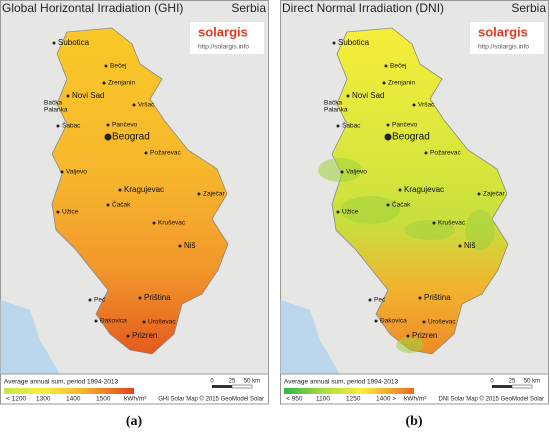 This screenshot has width=550, height=439. What do you see at coordinates (223, 31) in the screenshot?
I see `logo: solargis` at bounding box center [223, 31].